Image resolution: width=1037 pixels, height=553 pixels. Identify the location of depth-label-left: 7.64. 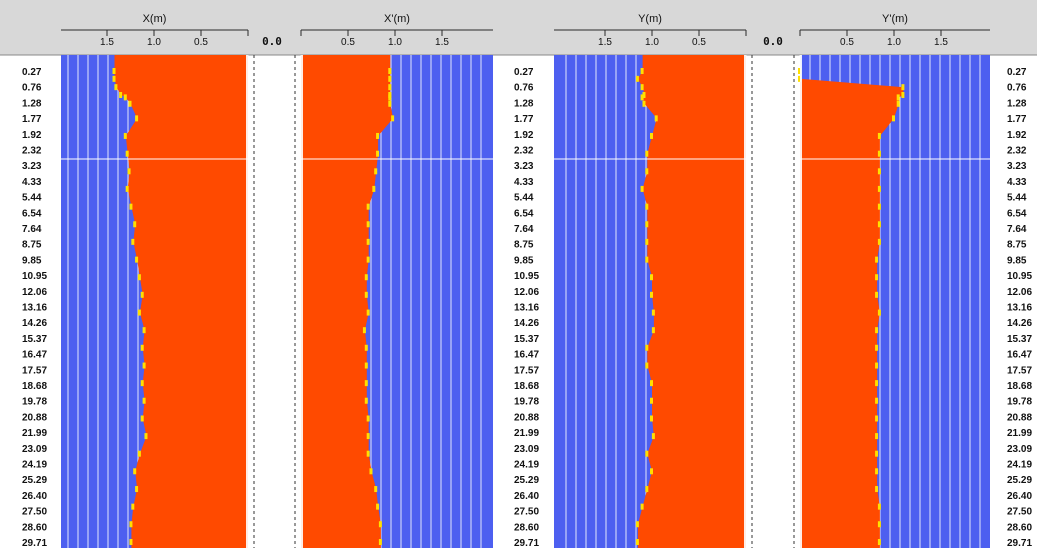
(32, 229).